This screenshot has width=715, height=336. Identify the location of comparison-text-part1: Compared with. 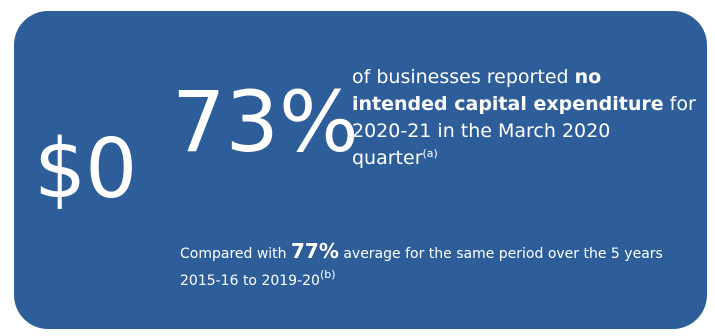
(235, 254).